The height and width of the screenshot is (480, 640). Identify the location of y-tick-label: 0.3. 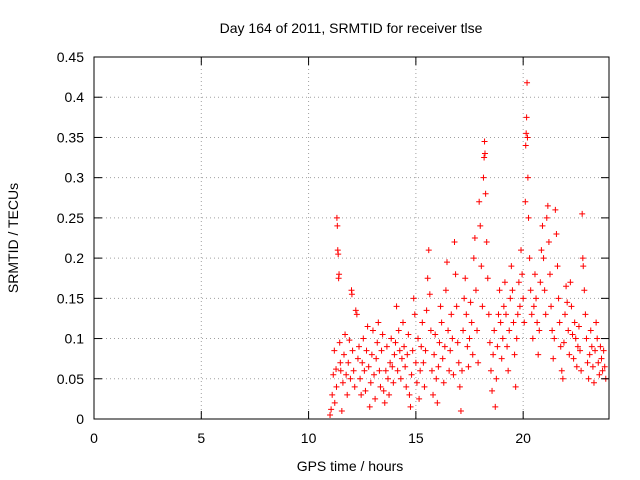
(75, 178).